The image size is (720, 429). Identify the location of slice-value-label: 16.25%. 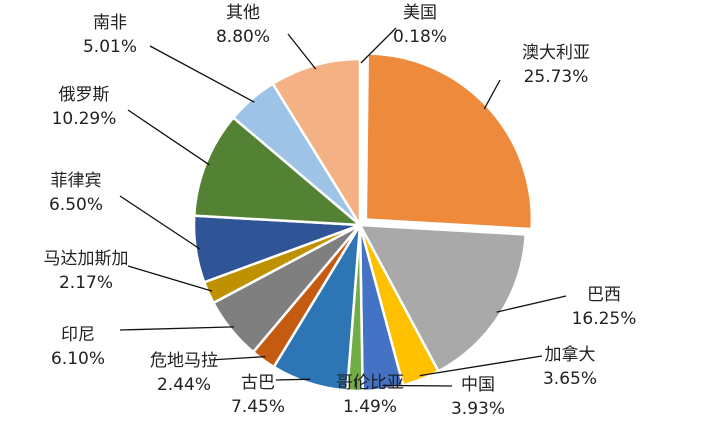
(604, 319).